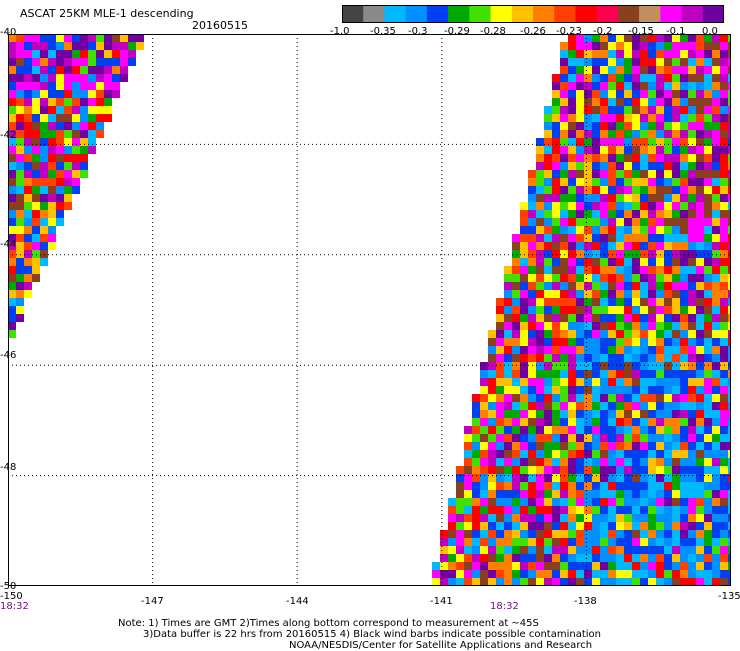 This screenshot has height=651, width=740. What do you see at coordinates (152, 601) in the screenshot?
I see `lon-label-147: -147` at bounding box center [152, 601].